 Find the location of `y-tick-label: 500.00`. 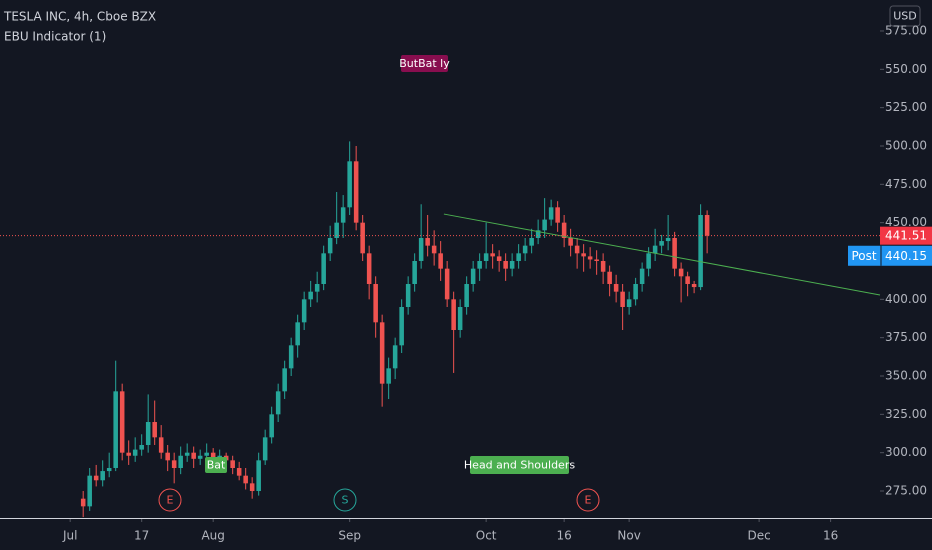

y-tick-label: 500.00 is located at coordinates (906, 145).